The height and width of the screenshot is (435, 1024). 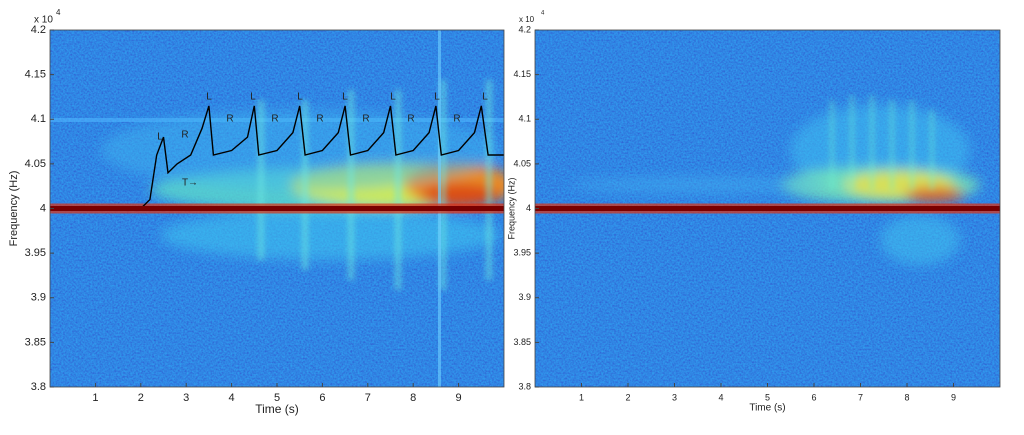 What do you see at coordinates (322, 157) in the screenshot?
I see `trace-line` at bounding box center [322, 157].